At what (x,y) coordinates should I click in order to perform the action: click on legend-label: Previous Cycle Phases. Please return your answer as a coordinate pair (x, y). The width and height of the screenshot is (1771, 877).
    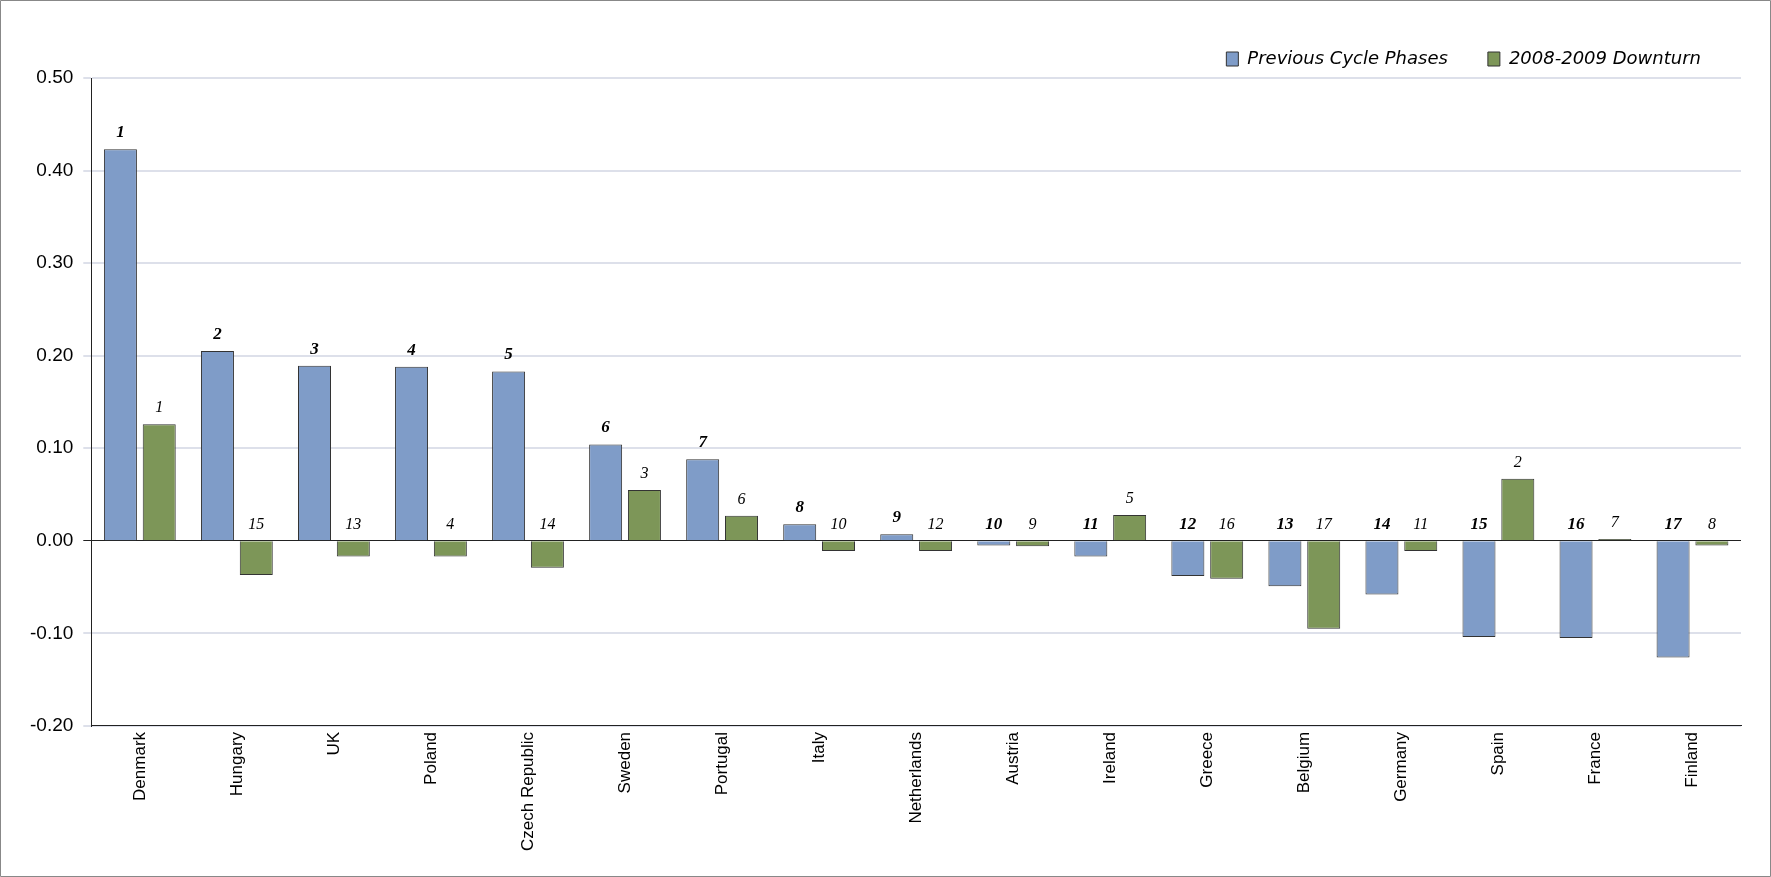
    Looking at the image, I should click on (1347, 57).